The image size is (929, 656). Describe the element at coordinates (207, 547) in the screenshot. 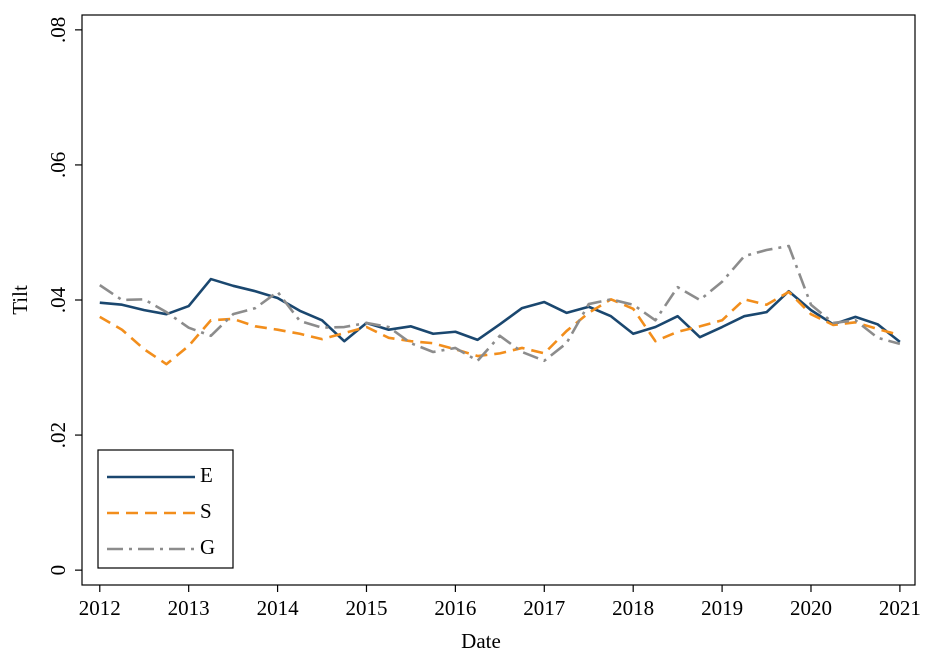

I see `legend-label: G` at that location.